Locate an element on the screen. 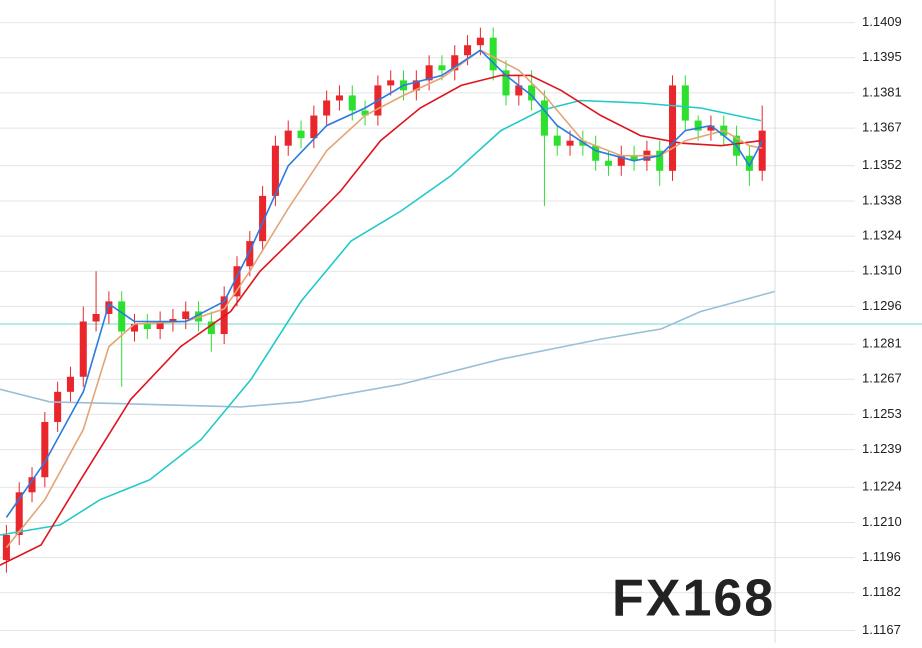 This screenshot has height=648, width=922. y-tick-label: 1.1381 is located at coordinates (882, 91).